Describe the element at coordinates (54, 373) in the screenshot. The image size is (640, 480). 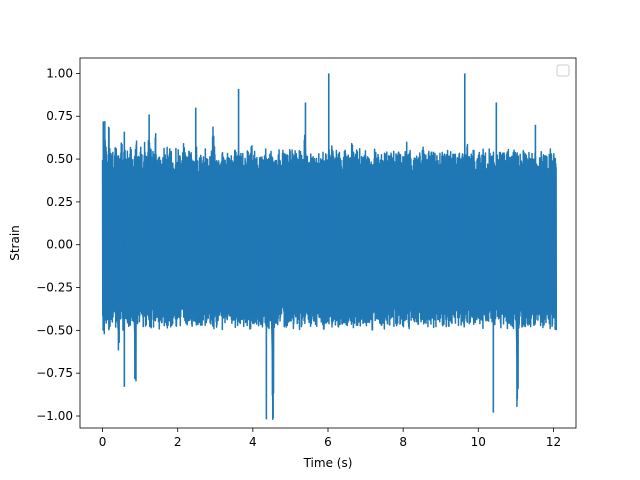
I see `y-tick-label: −0.75` at that location.